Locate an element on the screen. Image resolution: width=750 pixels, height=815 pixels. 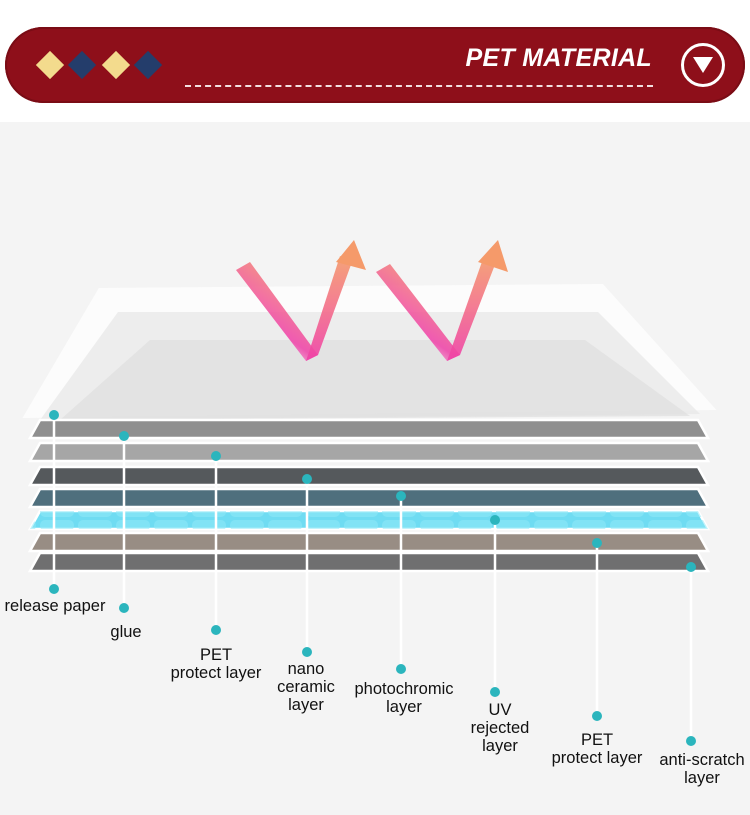
layer-dot-photochromic is located at coordinates (401, 496).